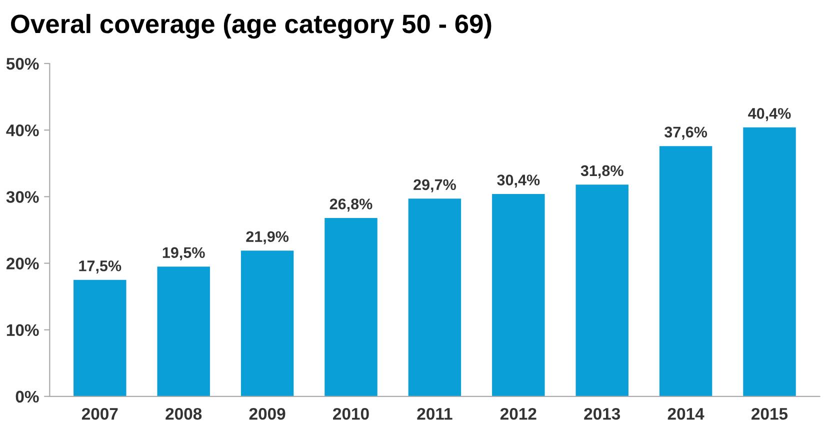  Describe the element at coordinates (251, 26) in the screenshot. I see `chart-title: Overal coverage (age category 50 - 69)` at that location.